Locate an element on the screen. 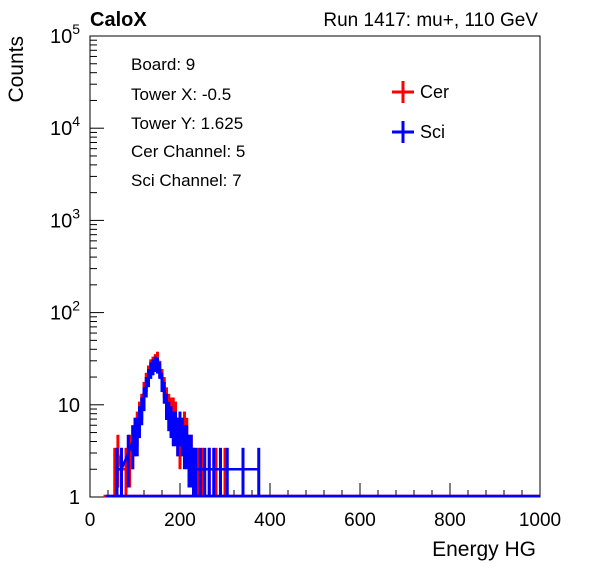 The width and height of the screenshot is (596, 572). legend: Cer Sci is located at coordinates (420, 112).